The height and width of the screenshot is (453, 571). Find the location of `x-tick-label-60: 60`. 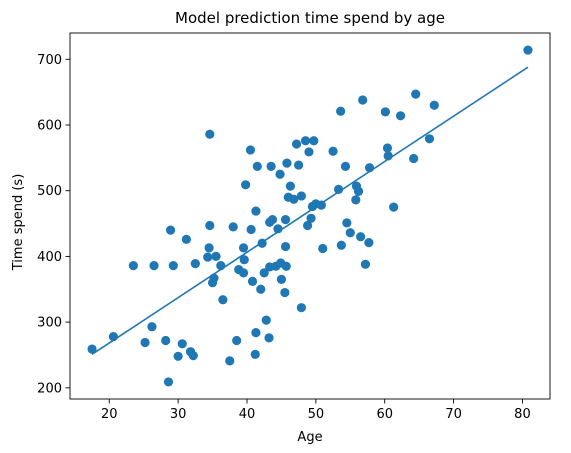

x-tick-label-60: 60 is located at coordinates (384, 414).